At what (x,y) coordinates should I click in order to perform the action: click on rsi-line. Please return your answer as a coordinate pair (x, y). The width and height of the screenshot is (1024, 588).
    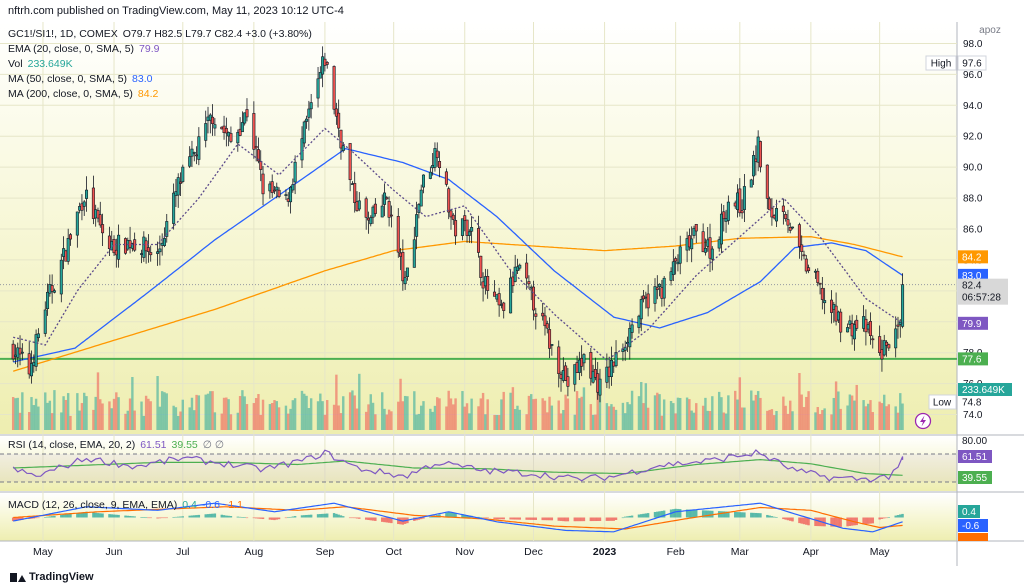
    Looking at the image, I should click on (458, 466).